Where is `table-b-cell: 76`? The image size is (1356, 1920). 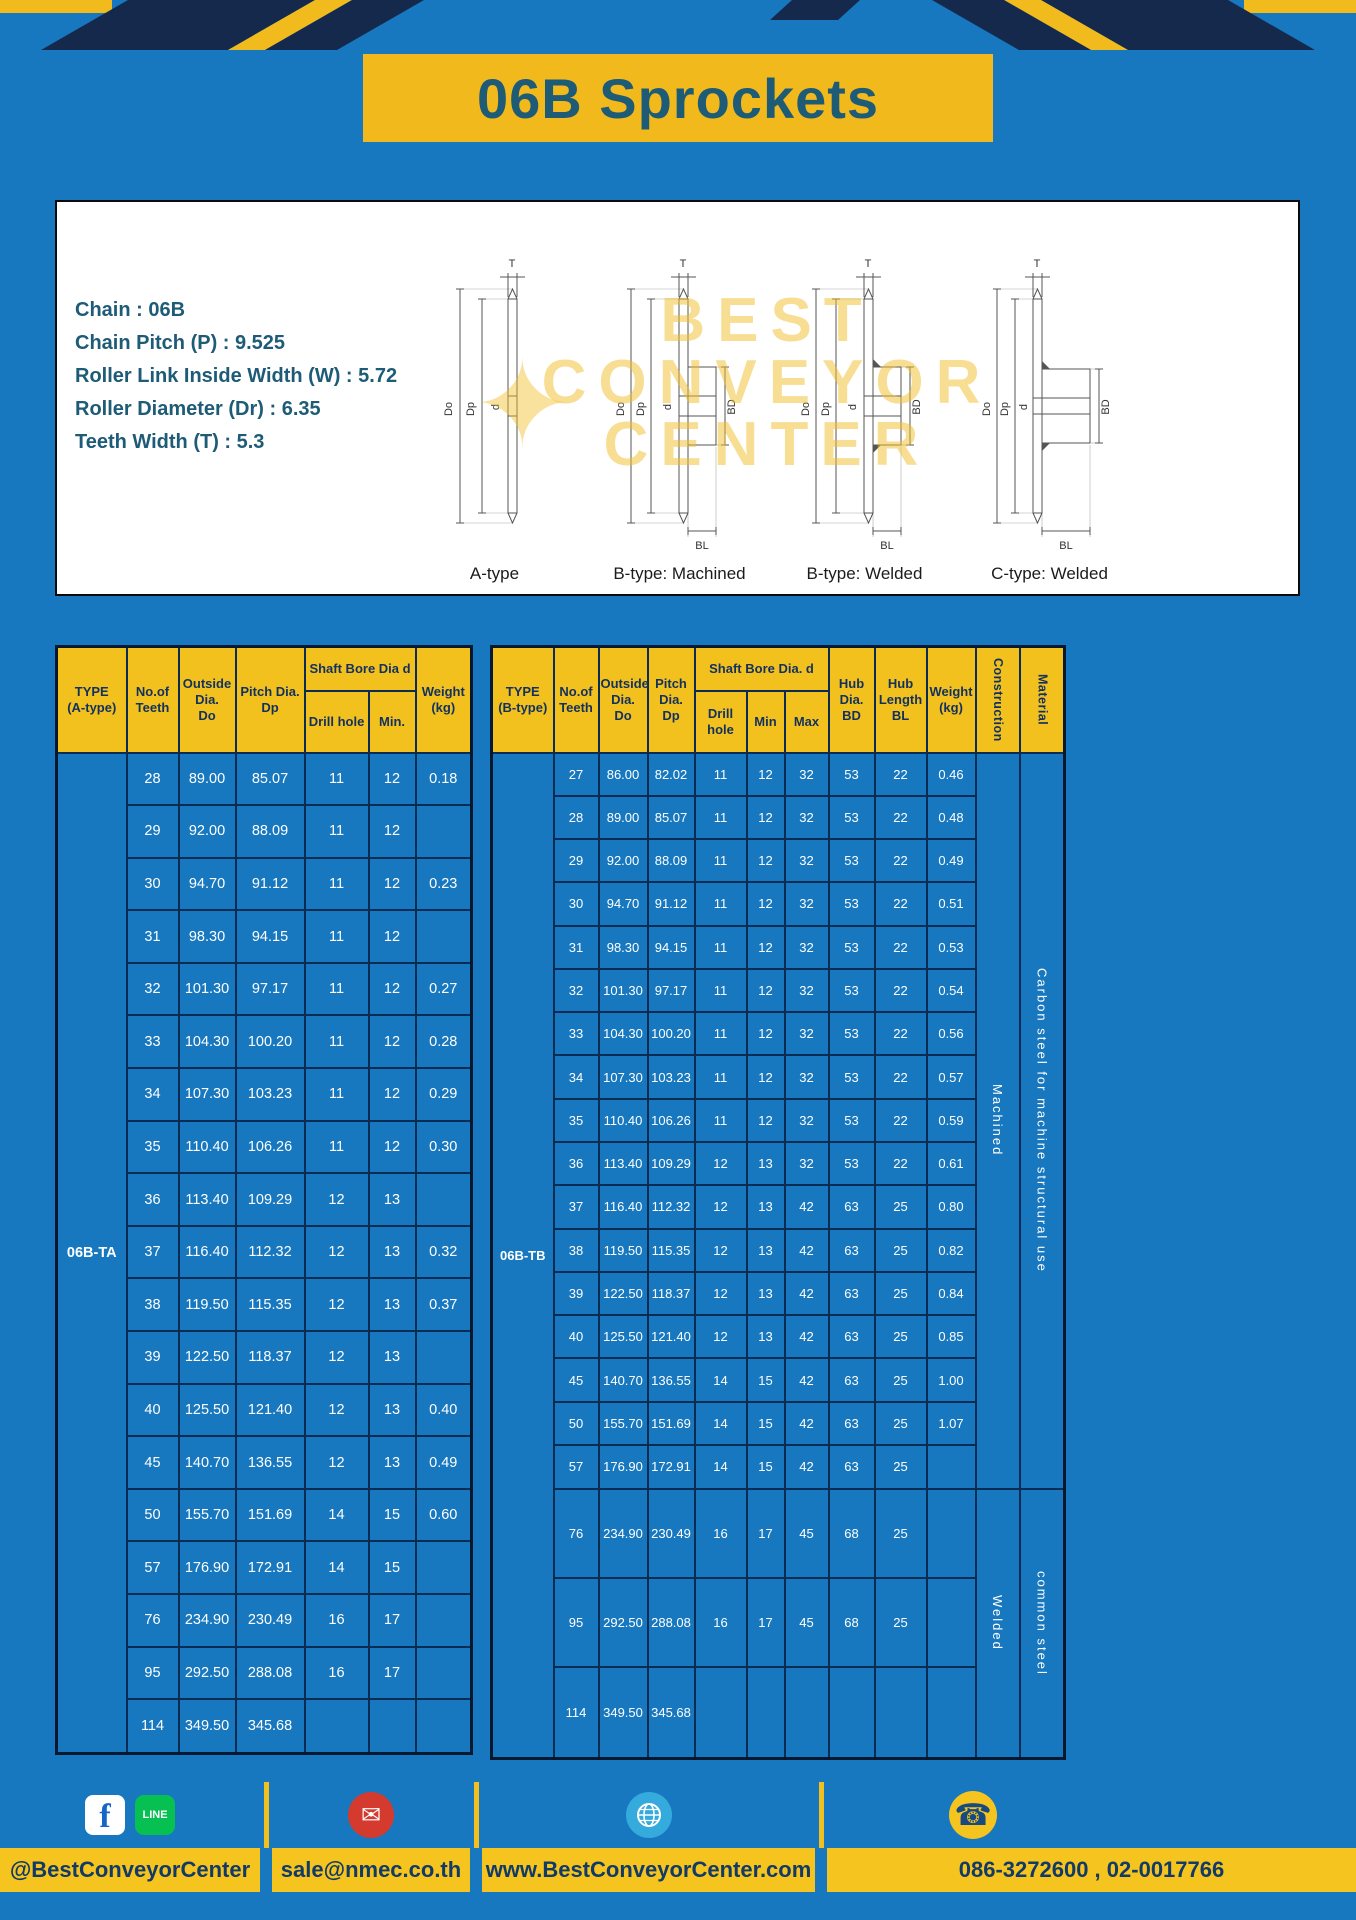
table-b-cell: 76 is located at coordinates (576, 1533).